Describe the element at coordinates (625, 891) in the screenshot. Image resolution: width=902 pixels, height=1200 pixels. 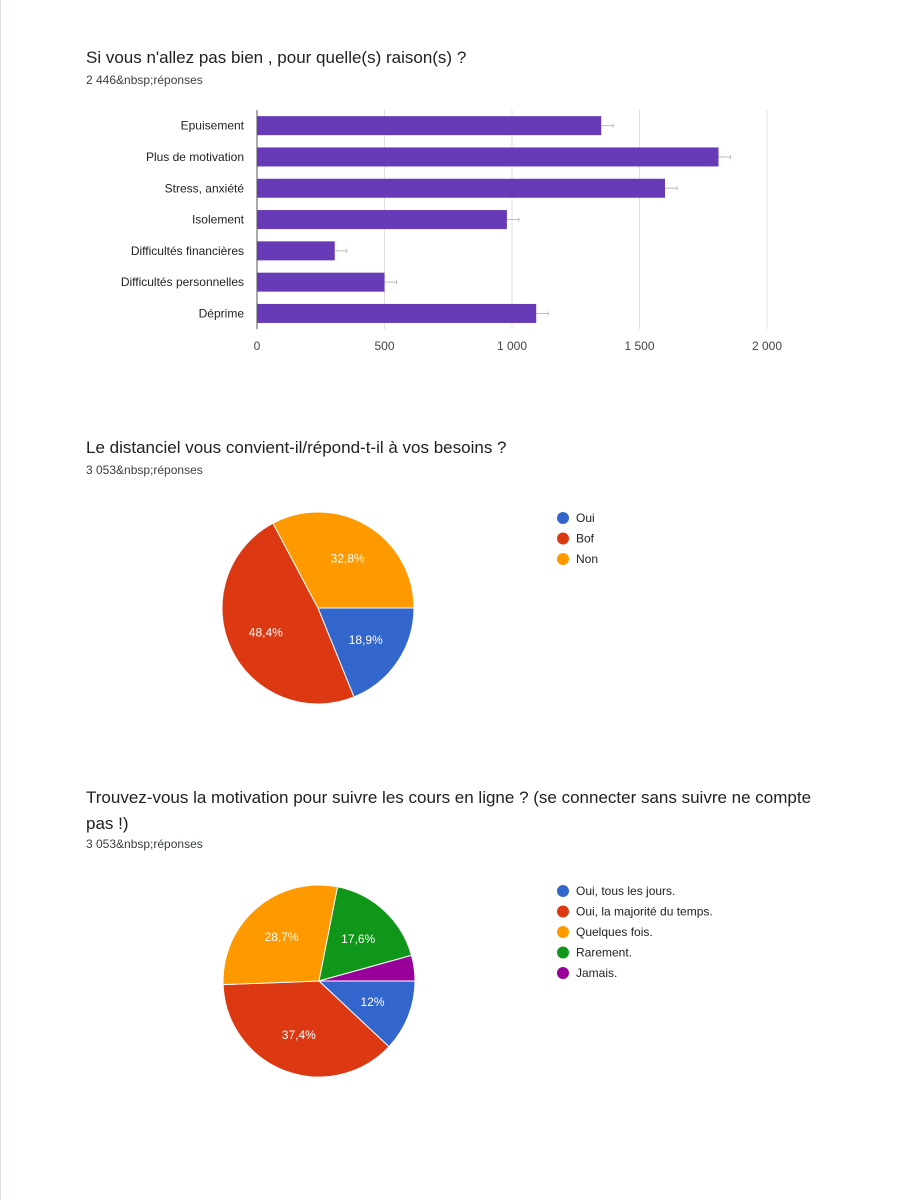
I see `legend-label: Oui, tous les jours.` at that location.